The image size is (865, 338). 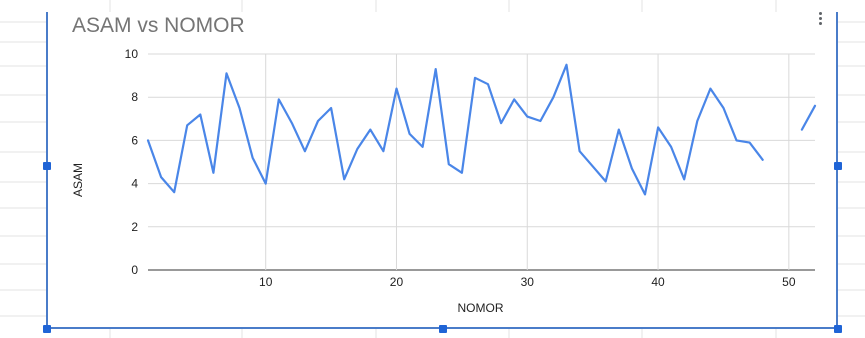 I want to click on resize-handle-bottom-right, so click(x=838, y=329).